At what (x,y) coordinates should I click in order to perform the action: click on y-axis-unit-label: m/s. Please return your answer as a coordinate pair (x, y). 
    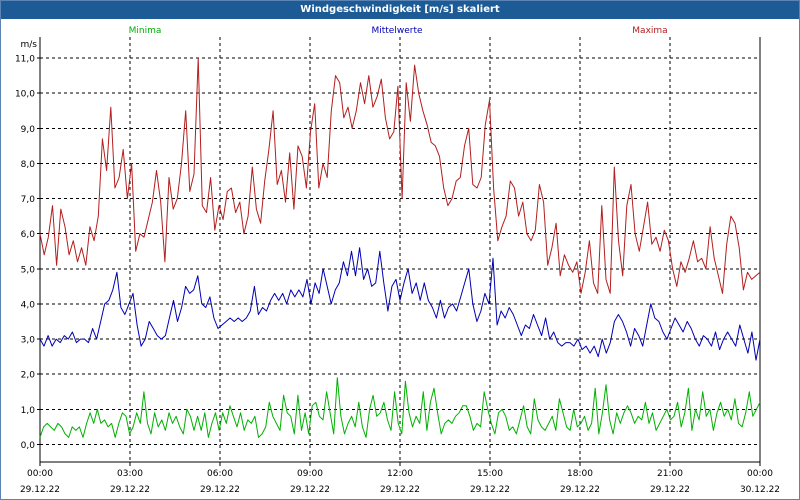
    Looking at the image, I should click on (29, 45).